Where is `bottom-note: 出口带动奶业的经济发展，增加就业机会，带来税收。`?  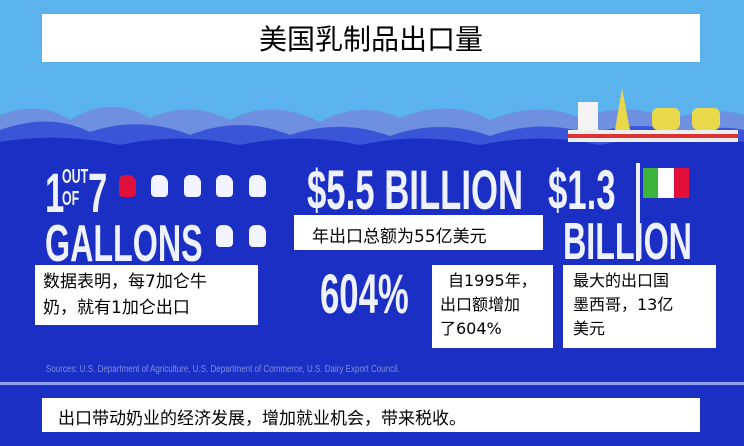
bottom-note: 出口带动奶业的经济发展，增加就业机会，带来税收。 is located at coordinates (371, 415).